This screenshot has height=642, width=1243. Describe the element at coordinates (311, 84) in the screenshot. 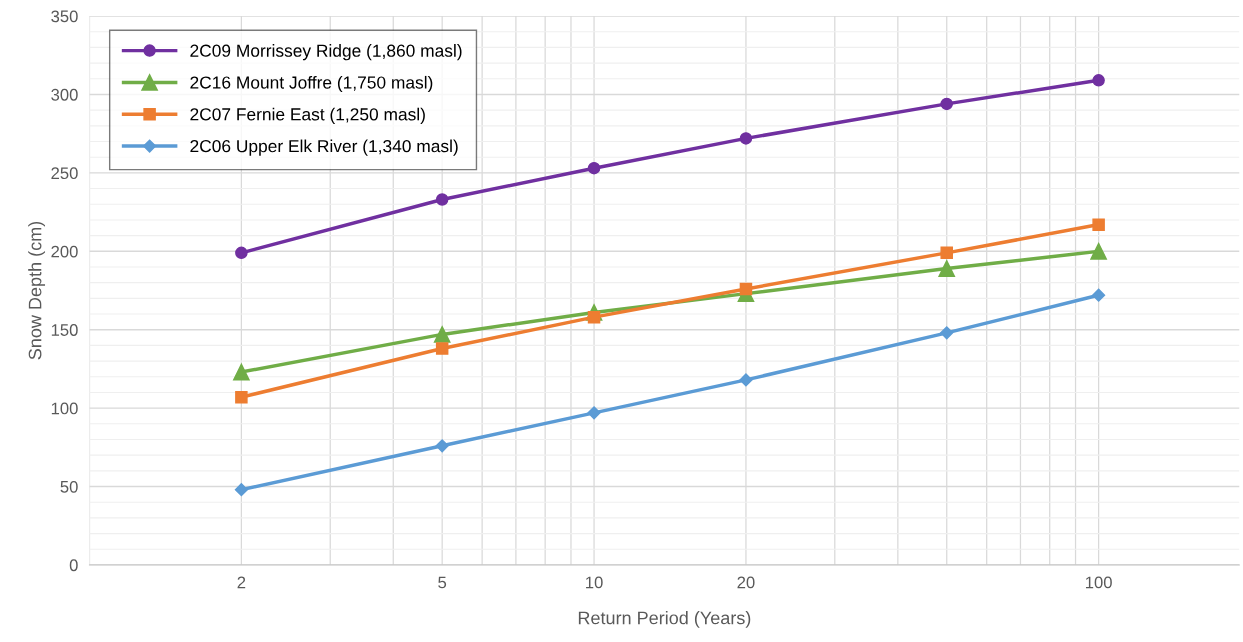

I see `legend-label: 2C16 Mount Joffre (1,750 masl)` at that location.